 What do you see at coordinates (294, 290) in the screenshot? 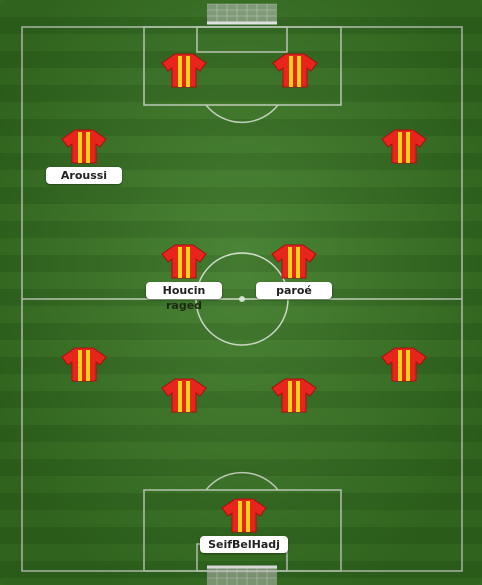
I see `player-name-label: paroé` at bounding box center [294, 290].